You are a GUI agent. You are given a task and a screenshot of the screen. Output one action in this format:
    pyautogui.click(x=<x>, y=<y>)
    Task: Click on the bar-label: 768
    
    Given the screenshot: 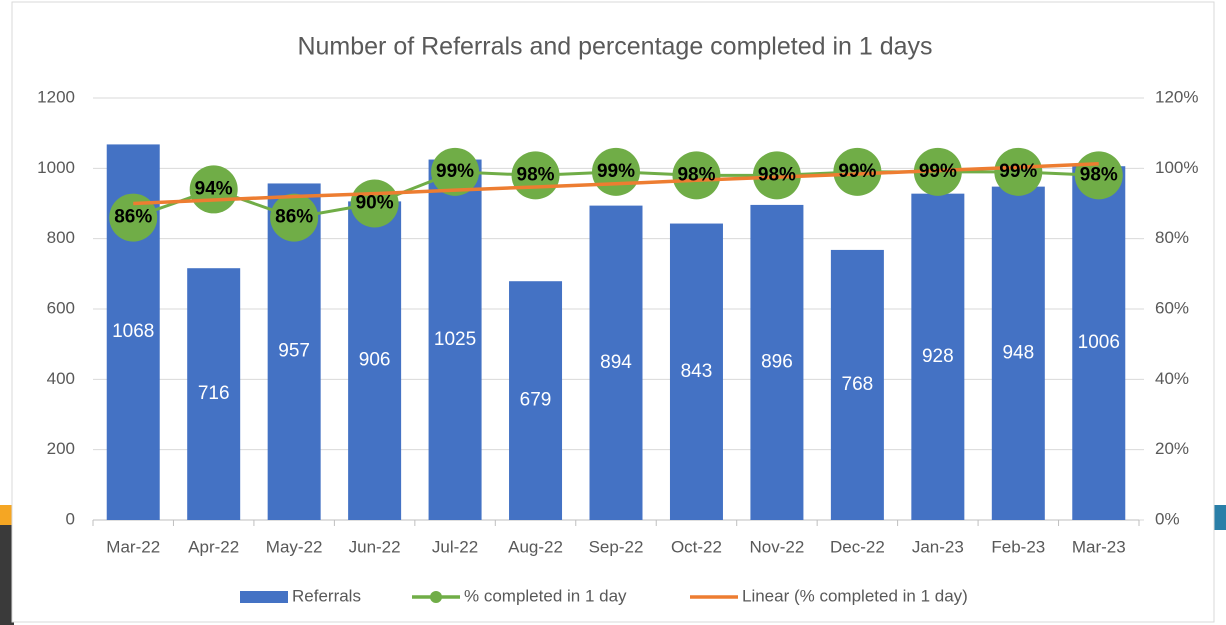 What is the action you would take?
    pyautogui.click(x=858, y=384)
    